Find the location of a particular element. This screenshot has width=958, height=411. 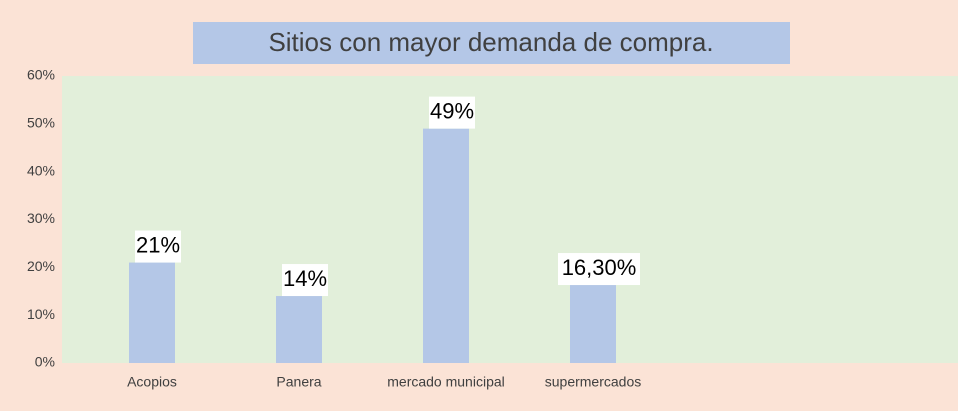

x-tick-label: supermercados is located at coordinates (593, 382).